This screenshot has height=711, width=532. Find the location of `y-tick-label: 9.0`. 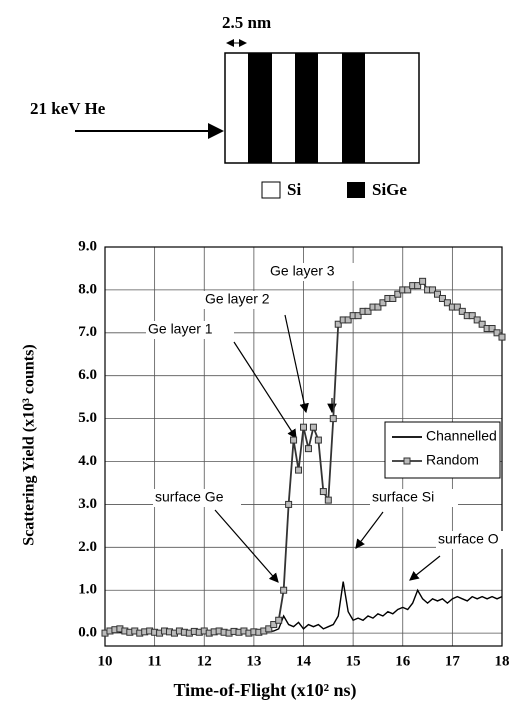

y-tick-label: 9.0 is located at coordinates (87, 246).